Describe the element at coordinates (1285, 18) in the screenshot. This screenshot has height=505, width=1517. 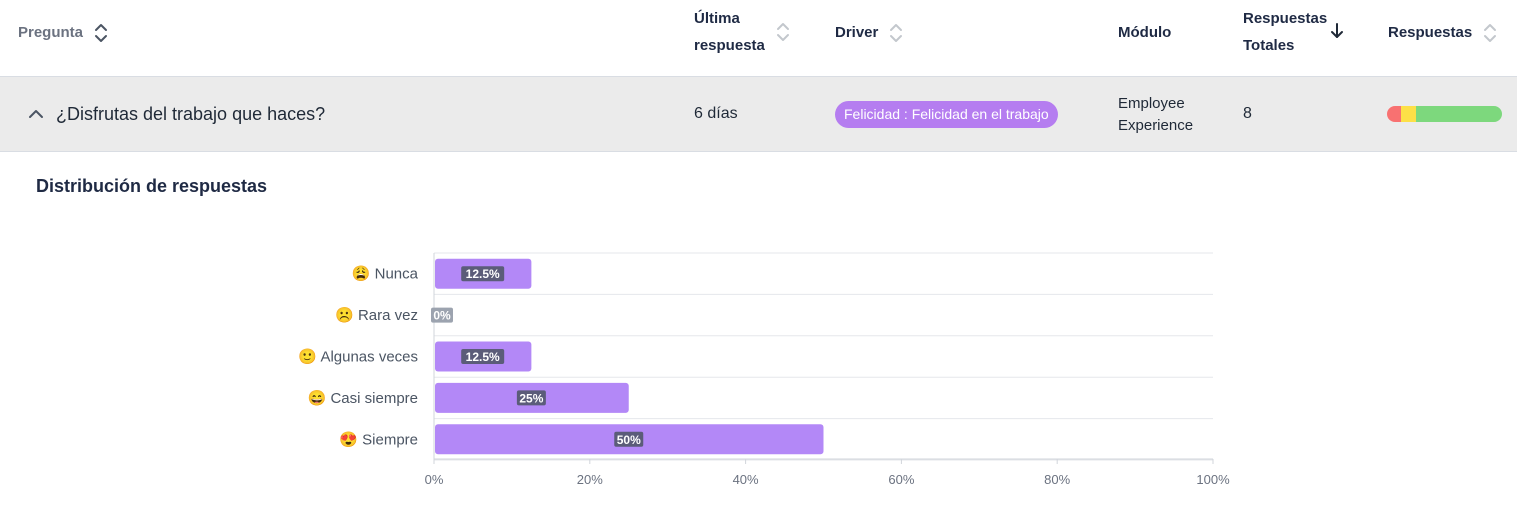
I see `column-header-totales-line1: Respuestas` at that location.